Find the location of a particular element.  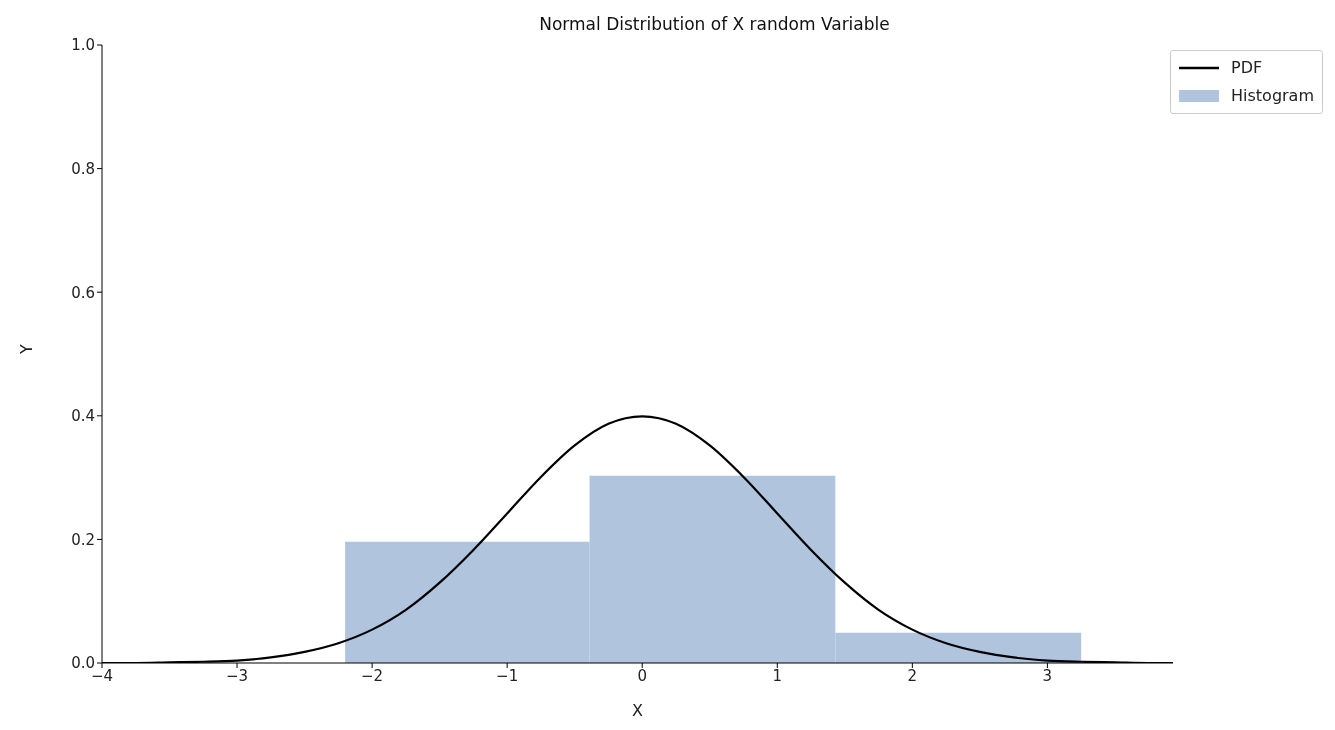

y-tick-label: 0.2 is located at coordinates (83, 539).